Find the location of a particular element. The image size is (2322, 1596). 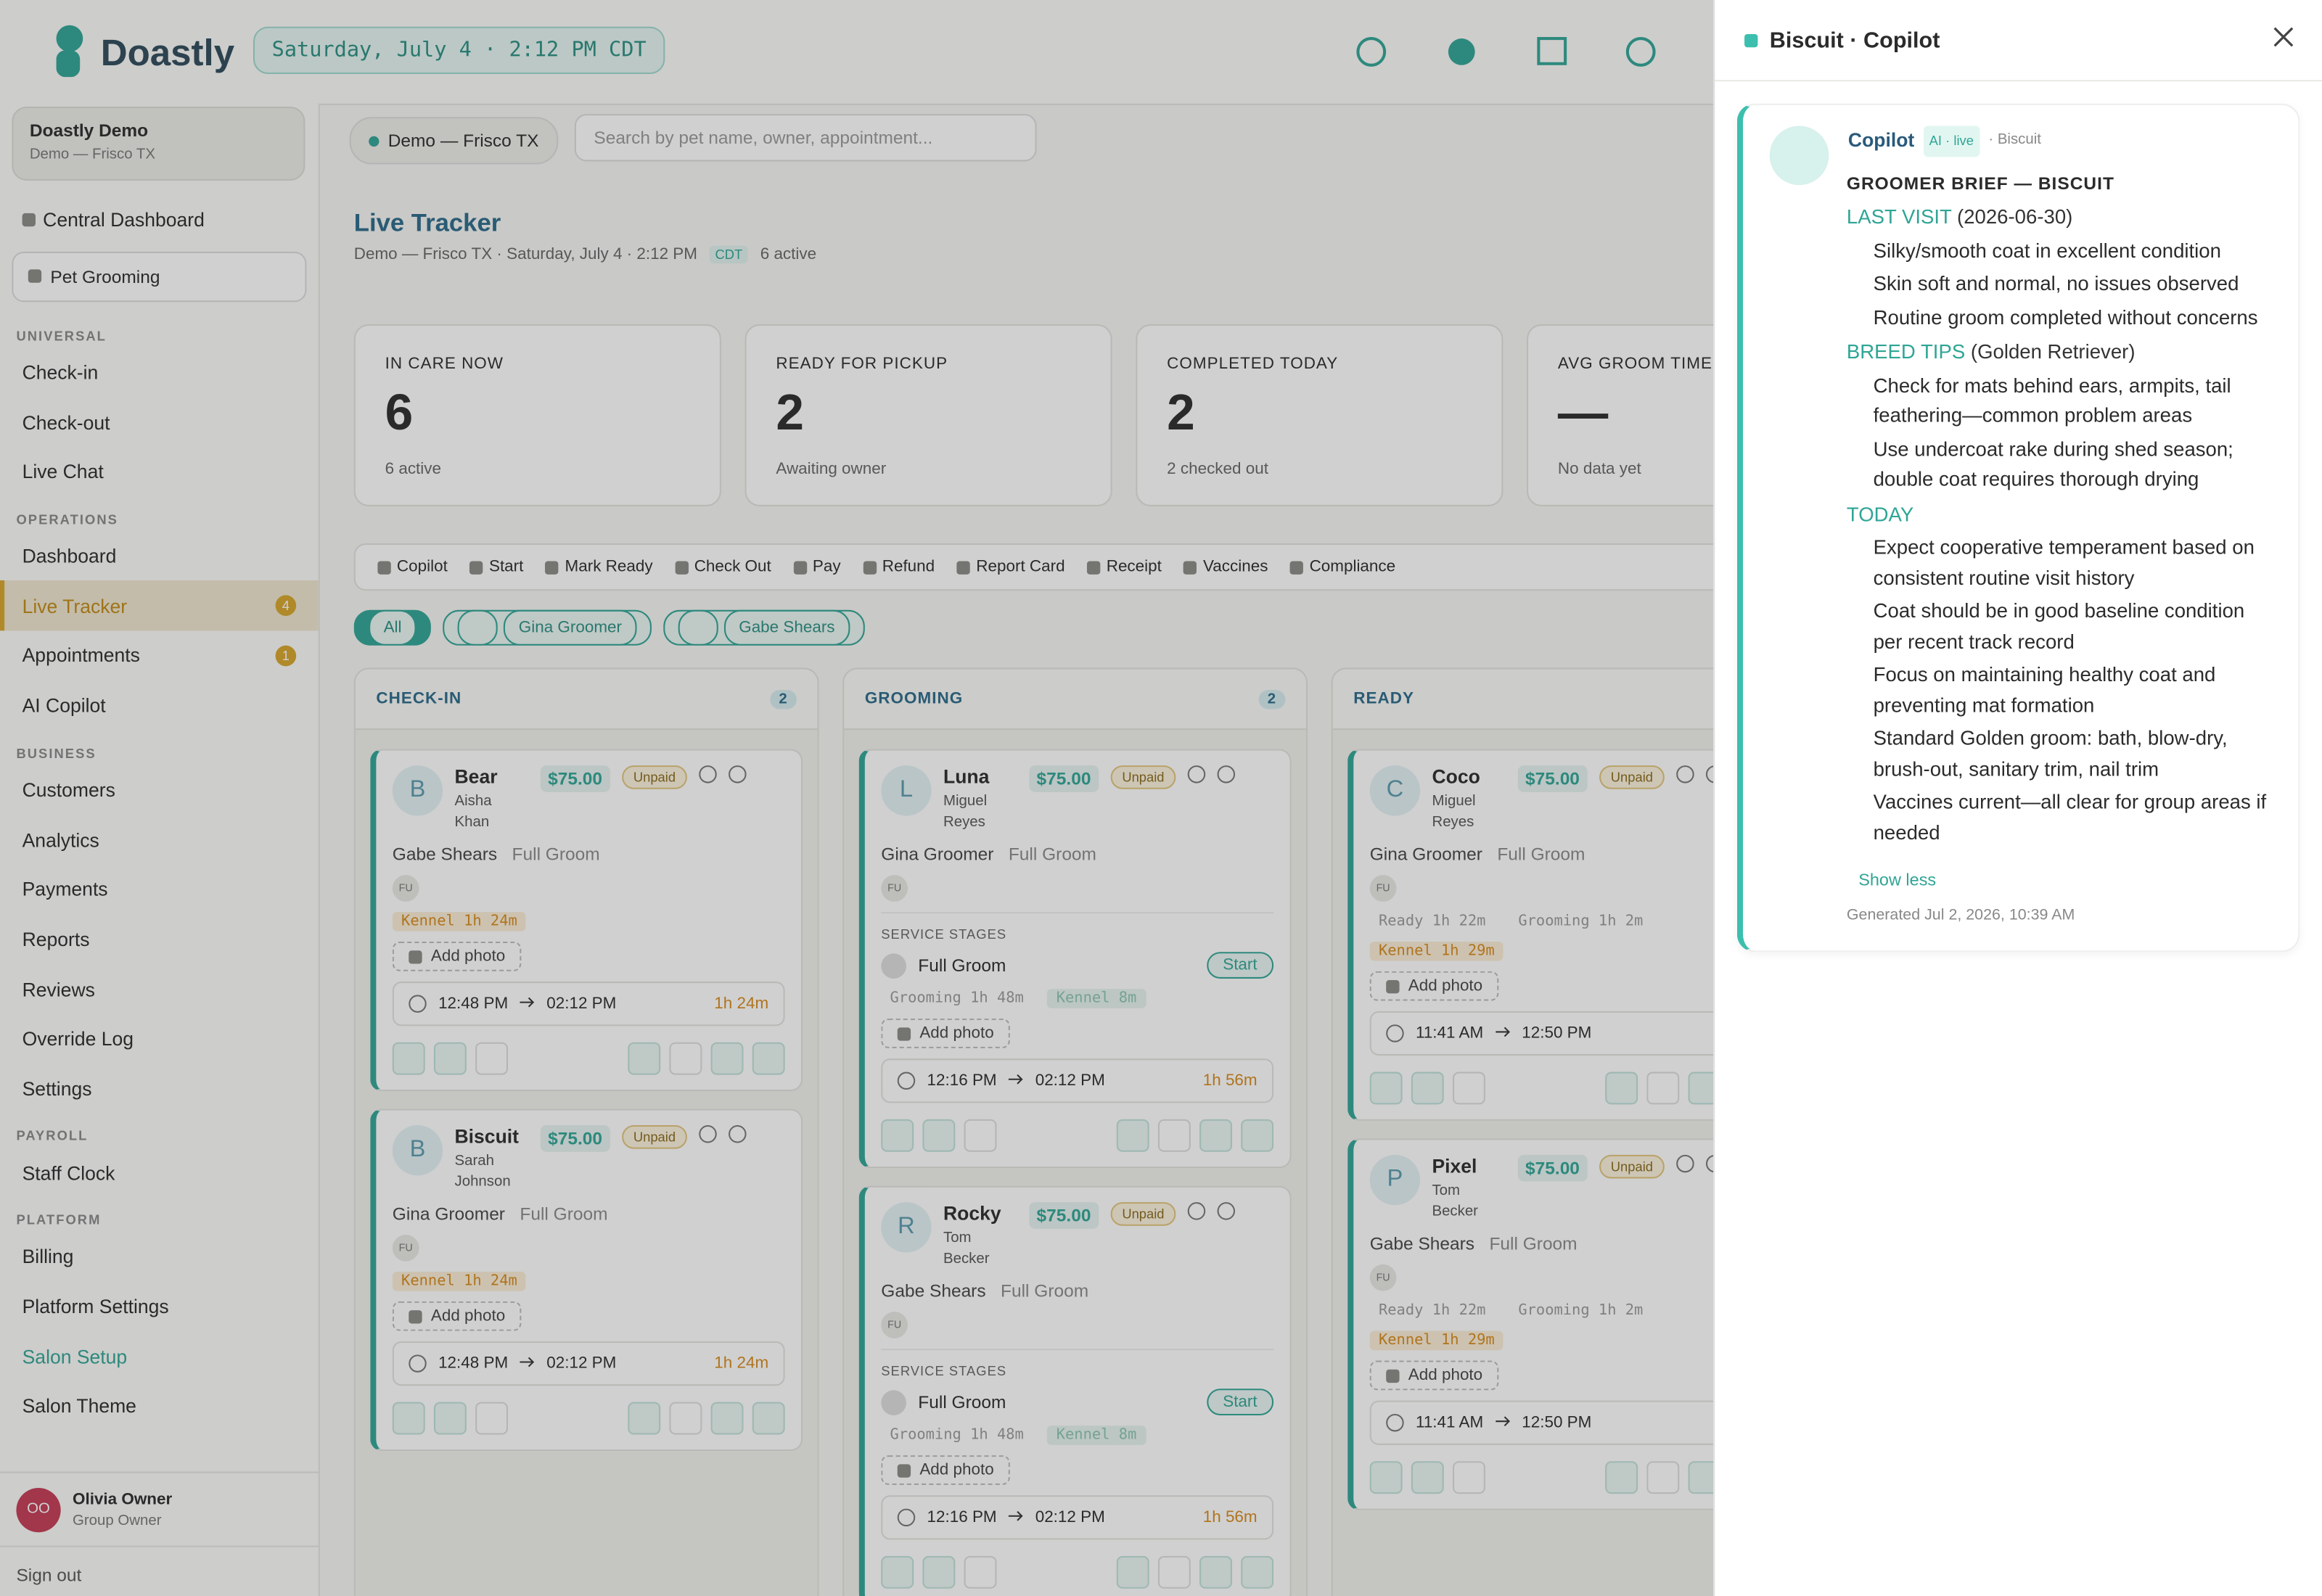

nav-item: Platform Settings is located at coordinates (159, 1307).